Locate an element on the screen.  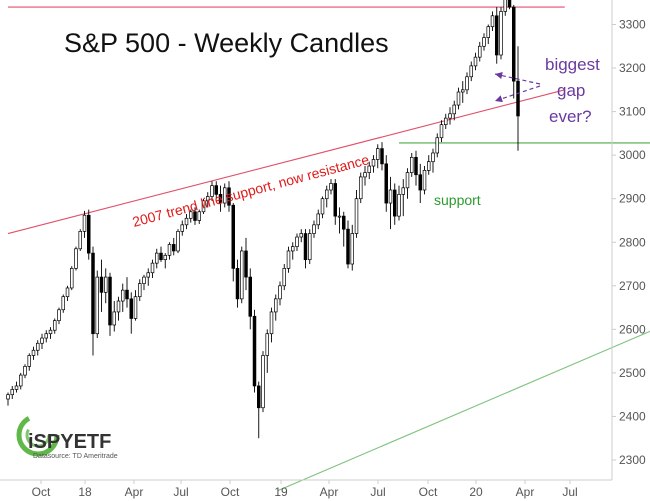
y-tick-label: 2400 is located at coordinates (632, 416).